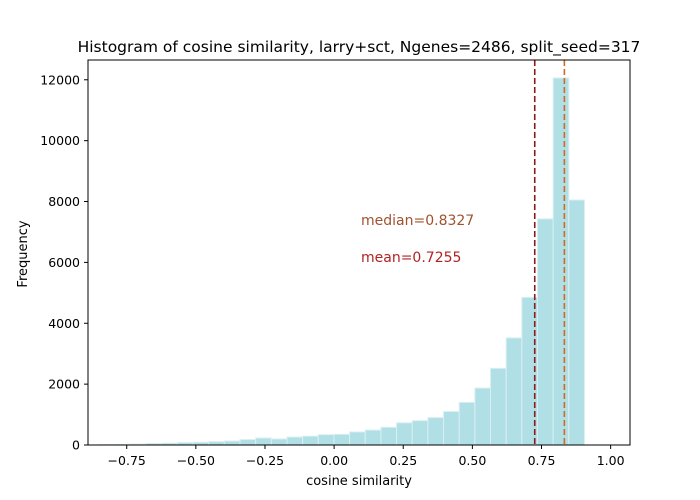  I want to click on x-tick-label: −0.50, so click(196, 460).